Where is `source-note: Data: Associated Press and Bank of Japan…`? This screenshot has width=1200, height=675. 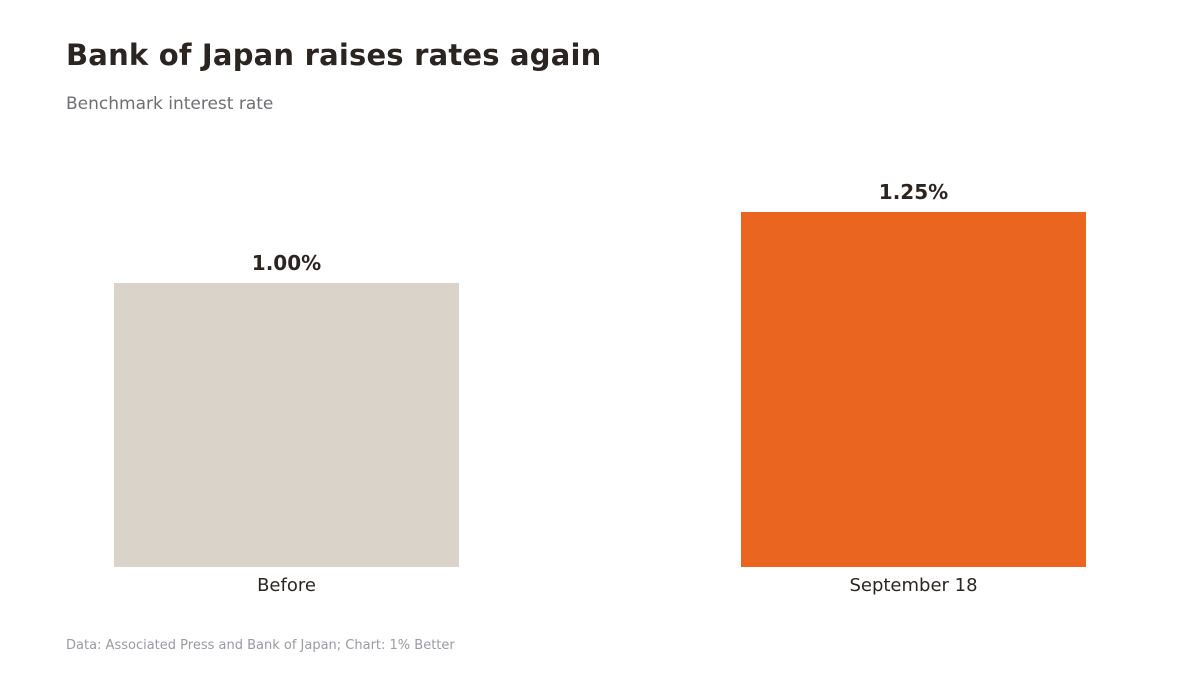 source-note: Data: Associated Press and Bank of Japan… is located at coordinates (260, 645).